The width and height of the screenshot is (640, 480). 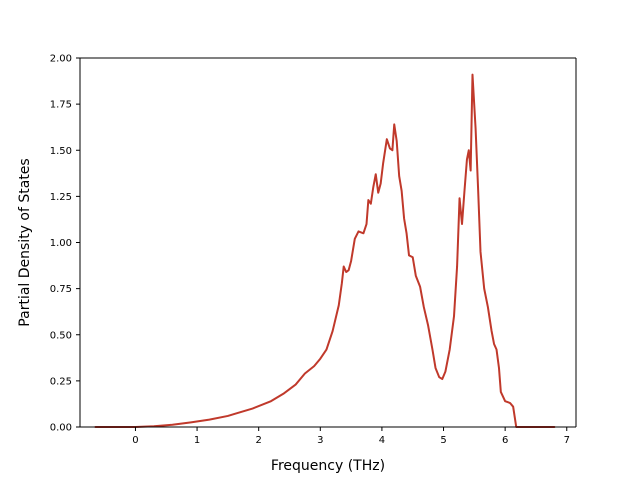 I want to click on y-tick-label: 0.25, so click(x=61, y=381).